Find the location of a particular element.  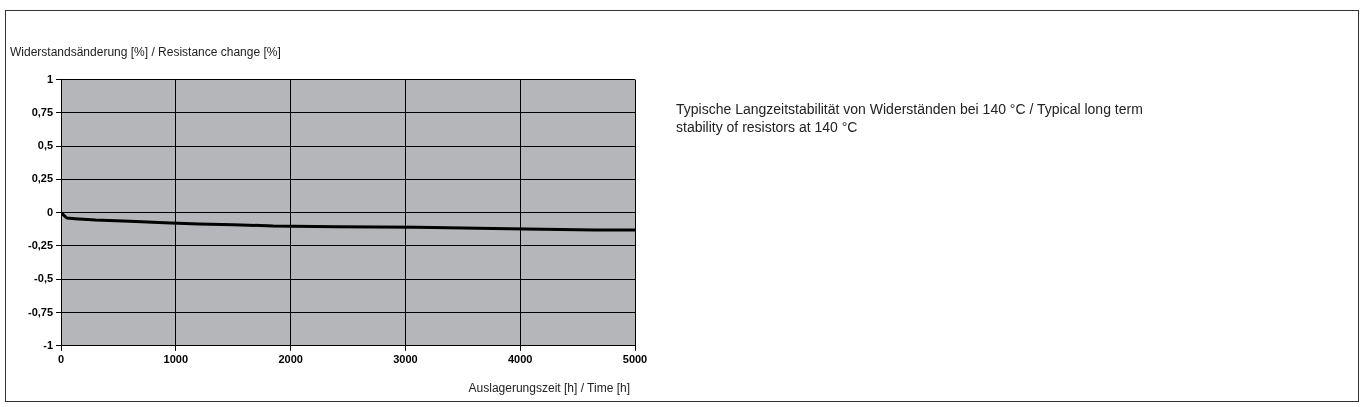

x-tick-label: 5000 is located at coordinates (635, 359).